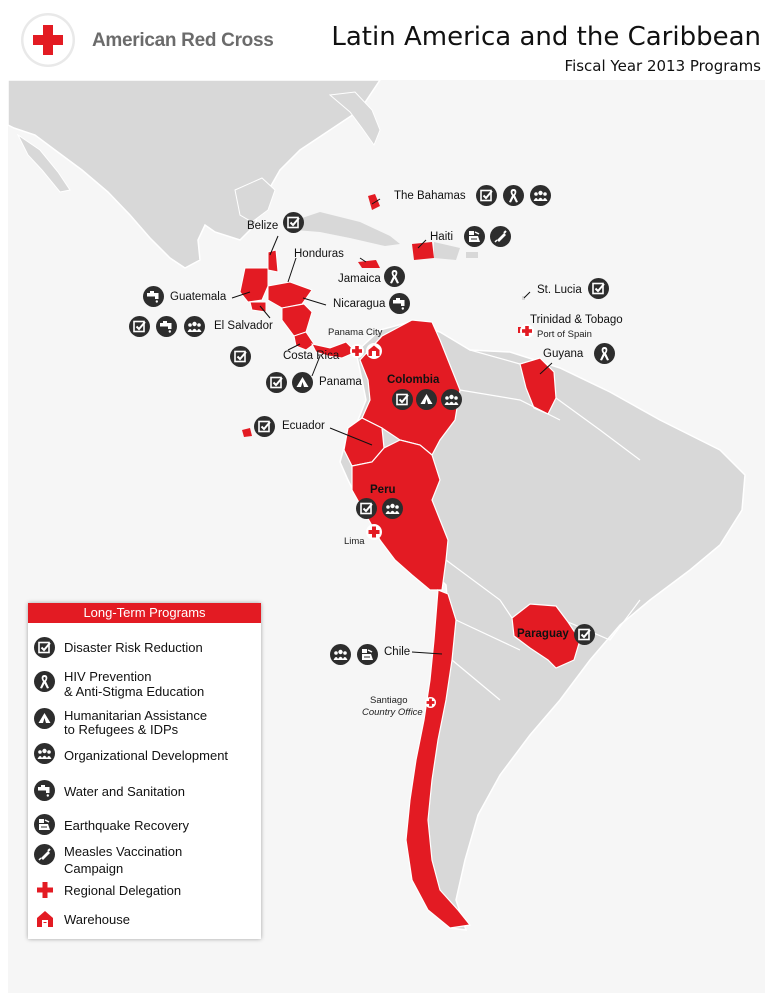  I want to click on el-salvador-water-sanitation-icon, so click(166, 326).